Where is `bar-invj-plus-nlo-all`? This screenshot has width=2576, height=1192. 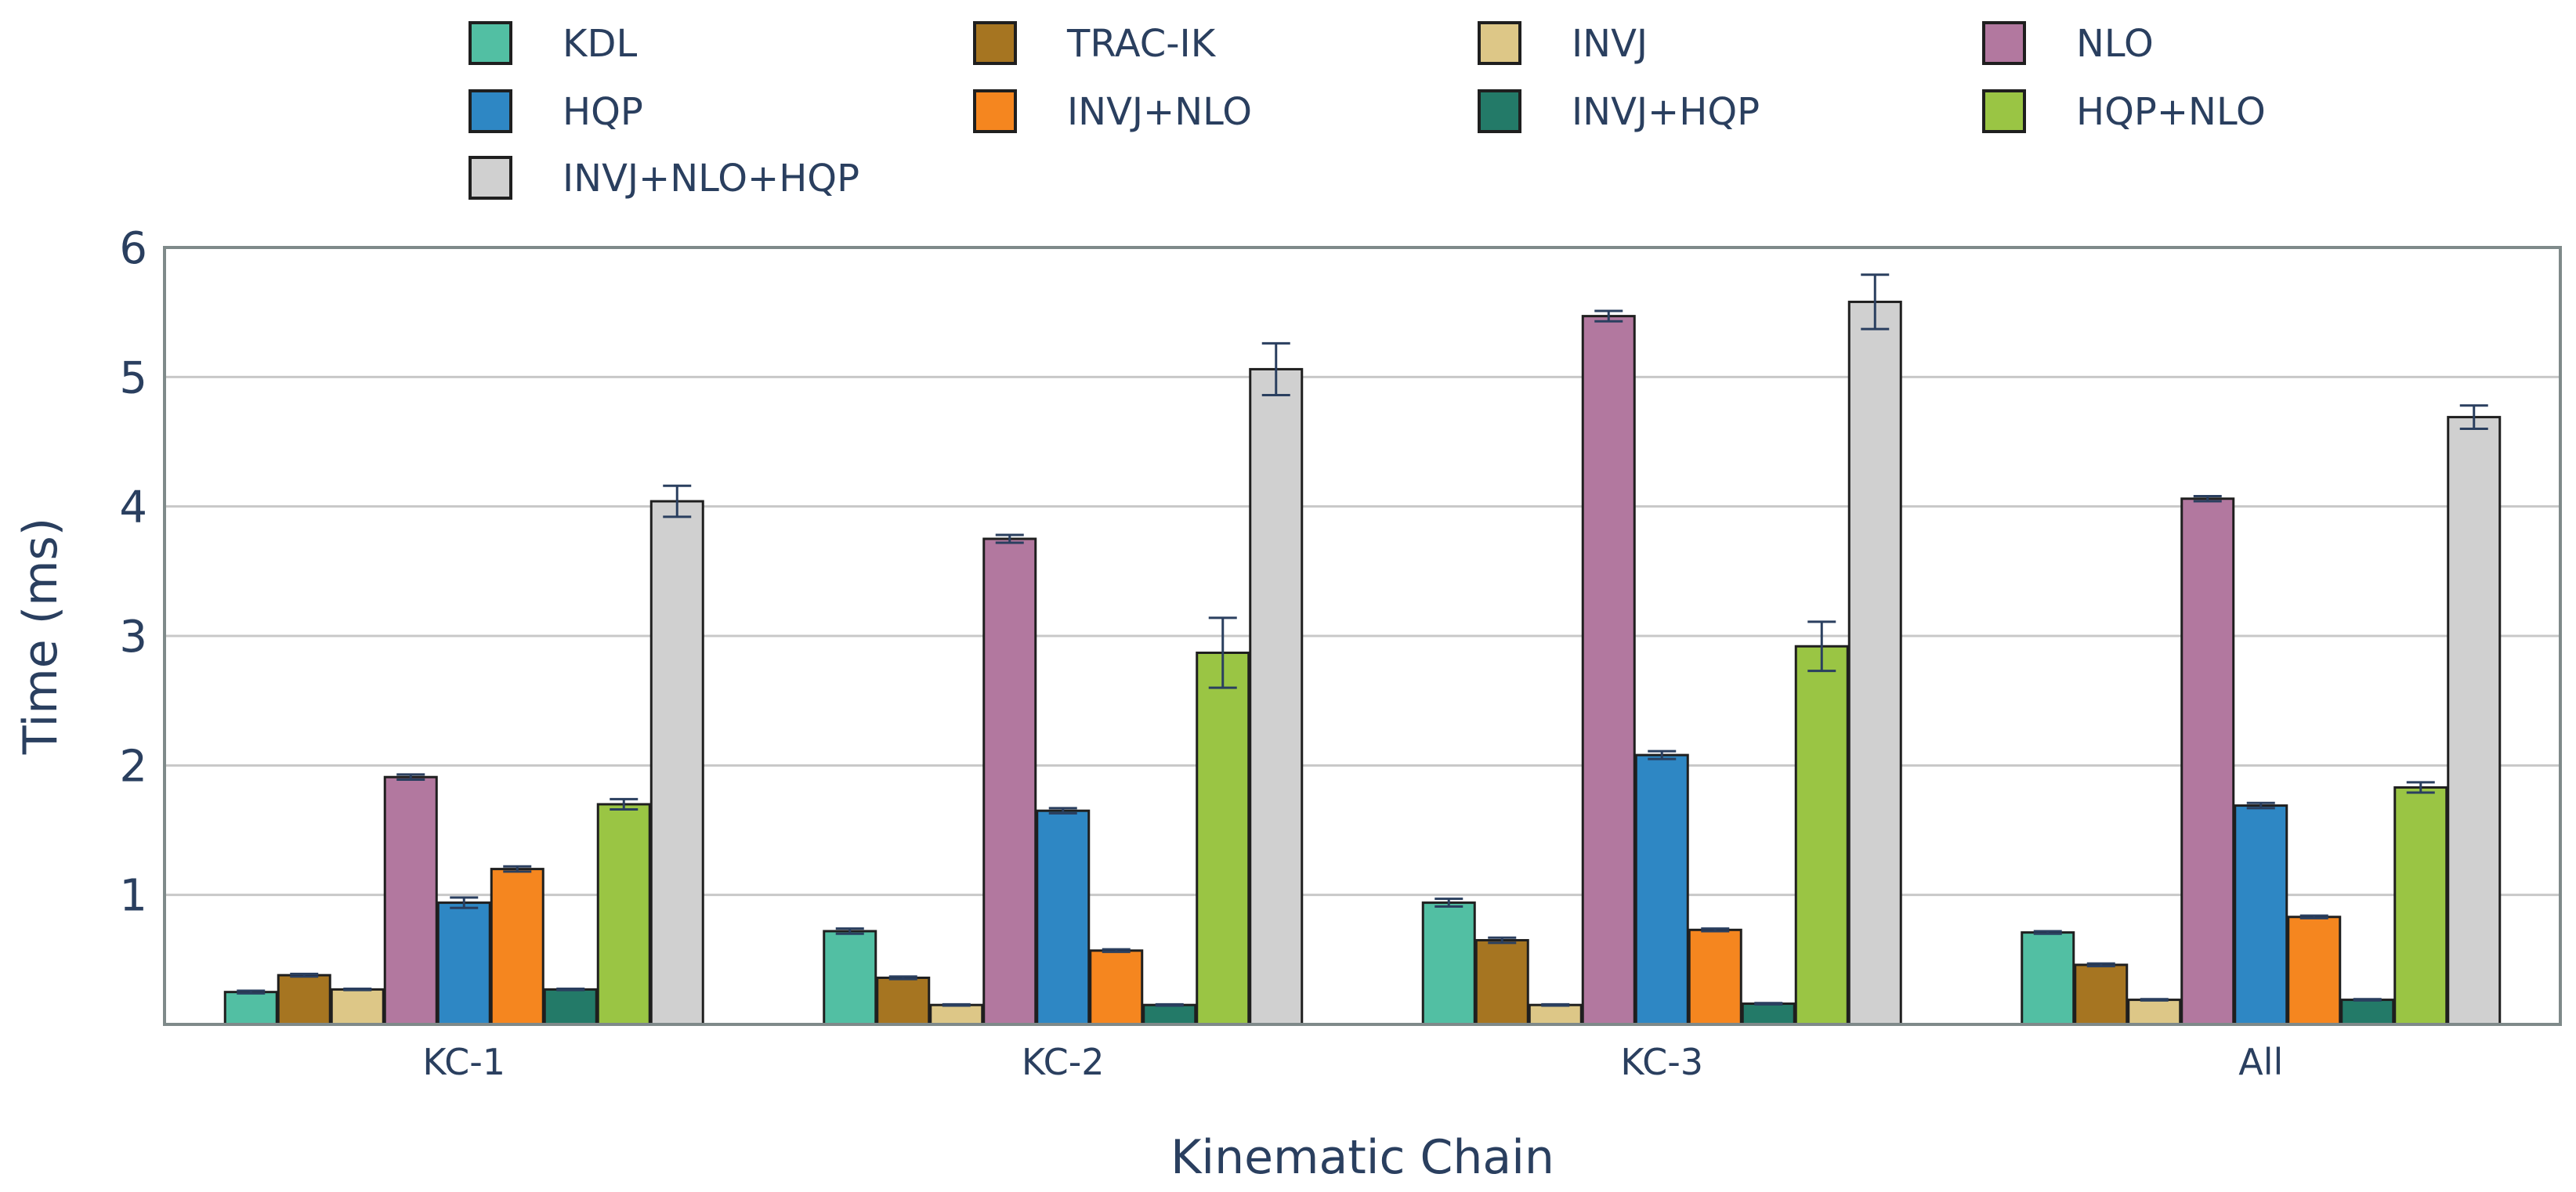
bar-invj-plus-nlo-all is located at coordinates (2314, 971).